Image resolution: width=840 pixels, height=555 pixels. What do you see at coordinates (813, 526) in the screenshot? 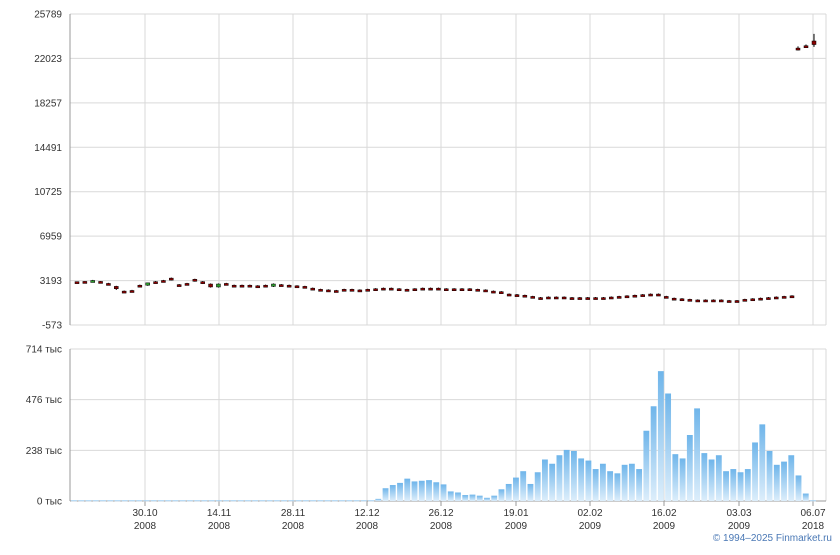
I see `x-tick-label-year: 2018` at bounding box center [813, 526].